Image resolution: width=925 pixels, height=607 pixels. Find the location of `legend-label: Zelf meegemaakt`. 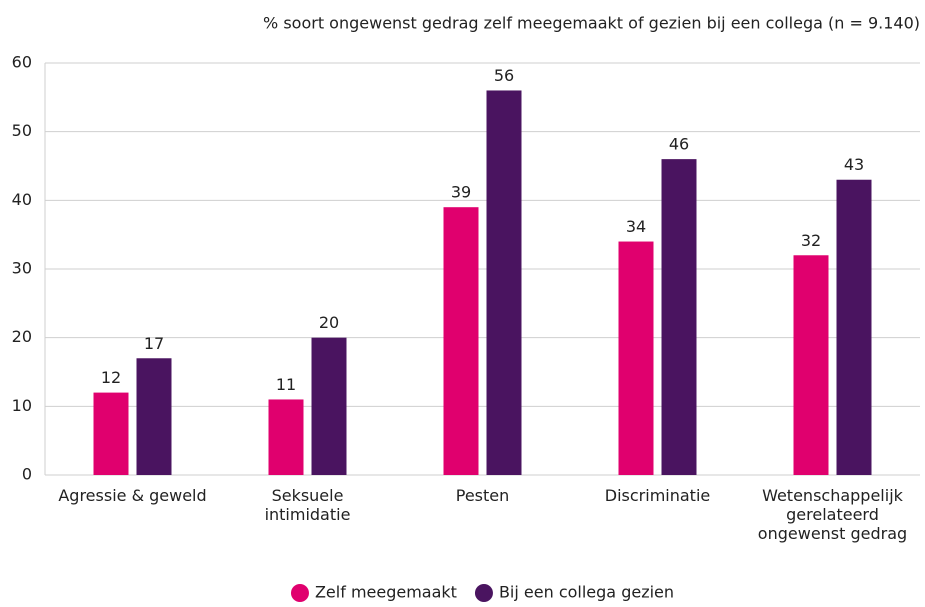

legend-label: Zelf meegemaakt is located at coordinates (386, 592).